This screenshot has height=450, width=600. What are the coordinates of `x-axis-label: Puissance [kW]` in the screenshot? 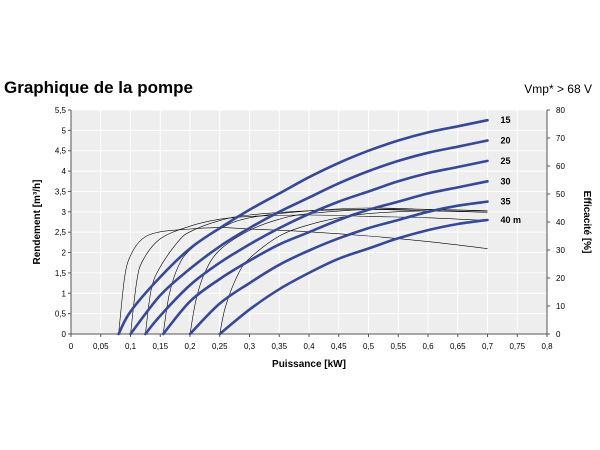 It's located at (309, 364).